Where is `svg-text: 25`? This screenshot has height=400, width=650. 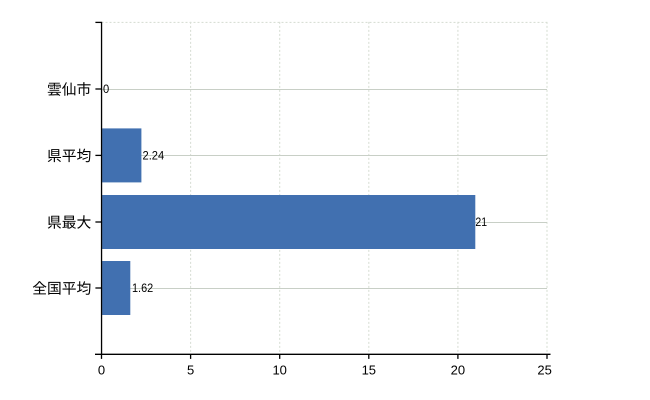 svg-text: 25 is located at coordinates (544, 370).